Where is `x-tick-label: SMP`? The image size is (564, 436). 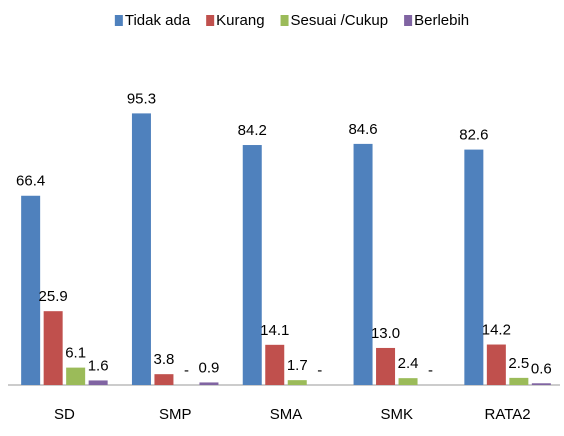 x-tick-label: SMP is located at coordinates (175, 414).